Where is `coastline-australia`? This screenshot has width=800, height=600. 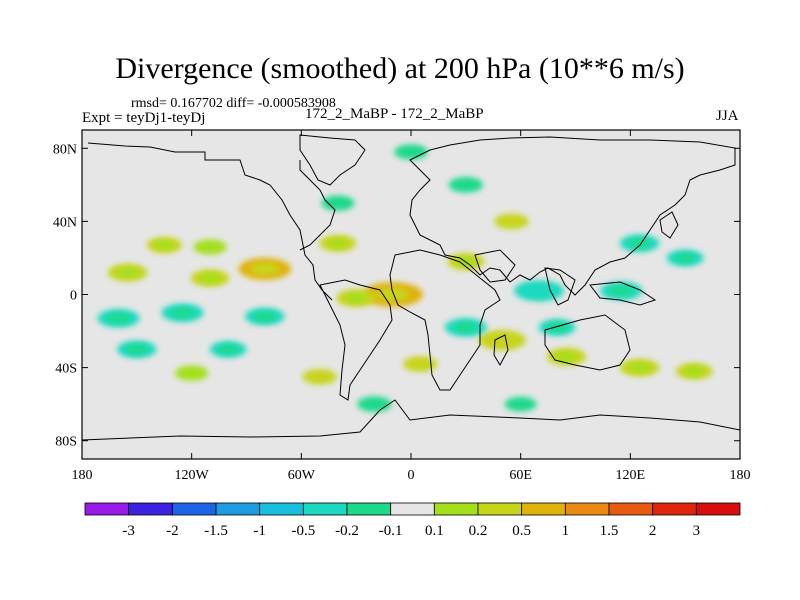
coastline-australia is located at coordinates (587, 342).